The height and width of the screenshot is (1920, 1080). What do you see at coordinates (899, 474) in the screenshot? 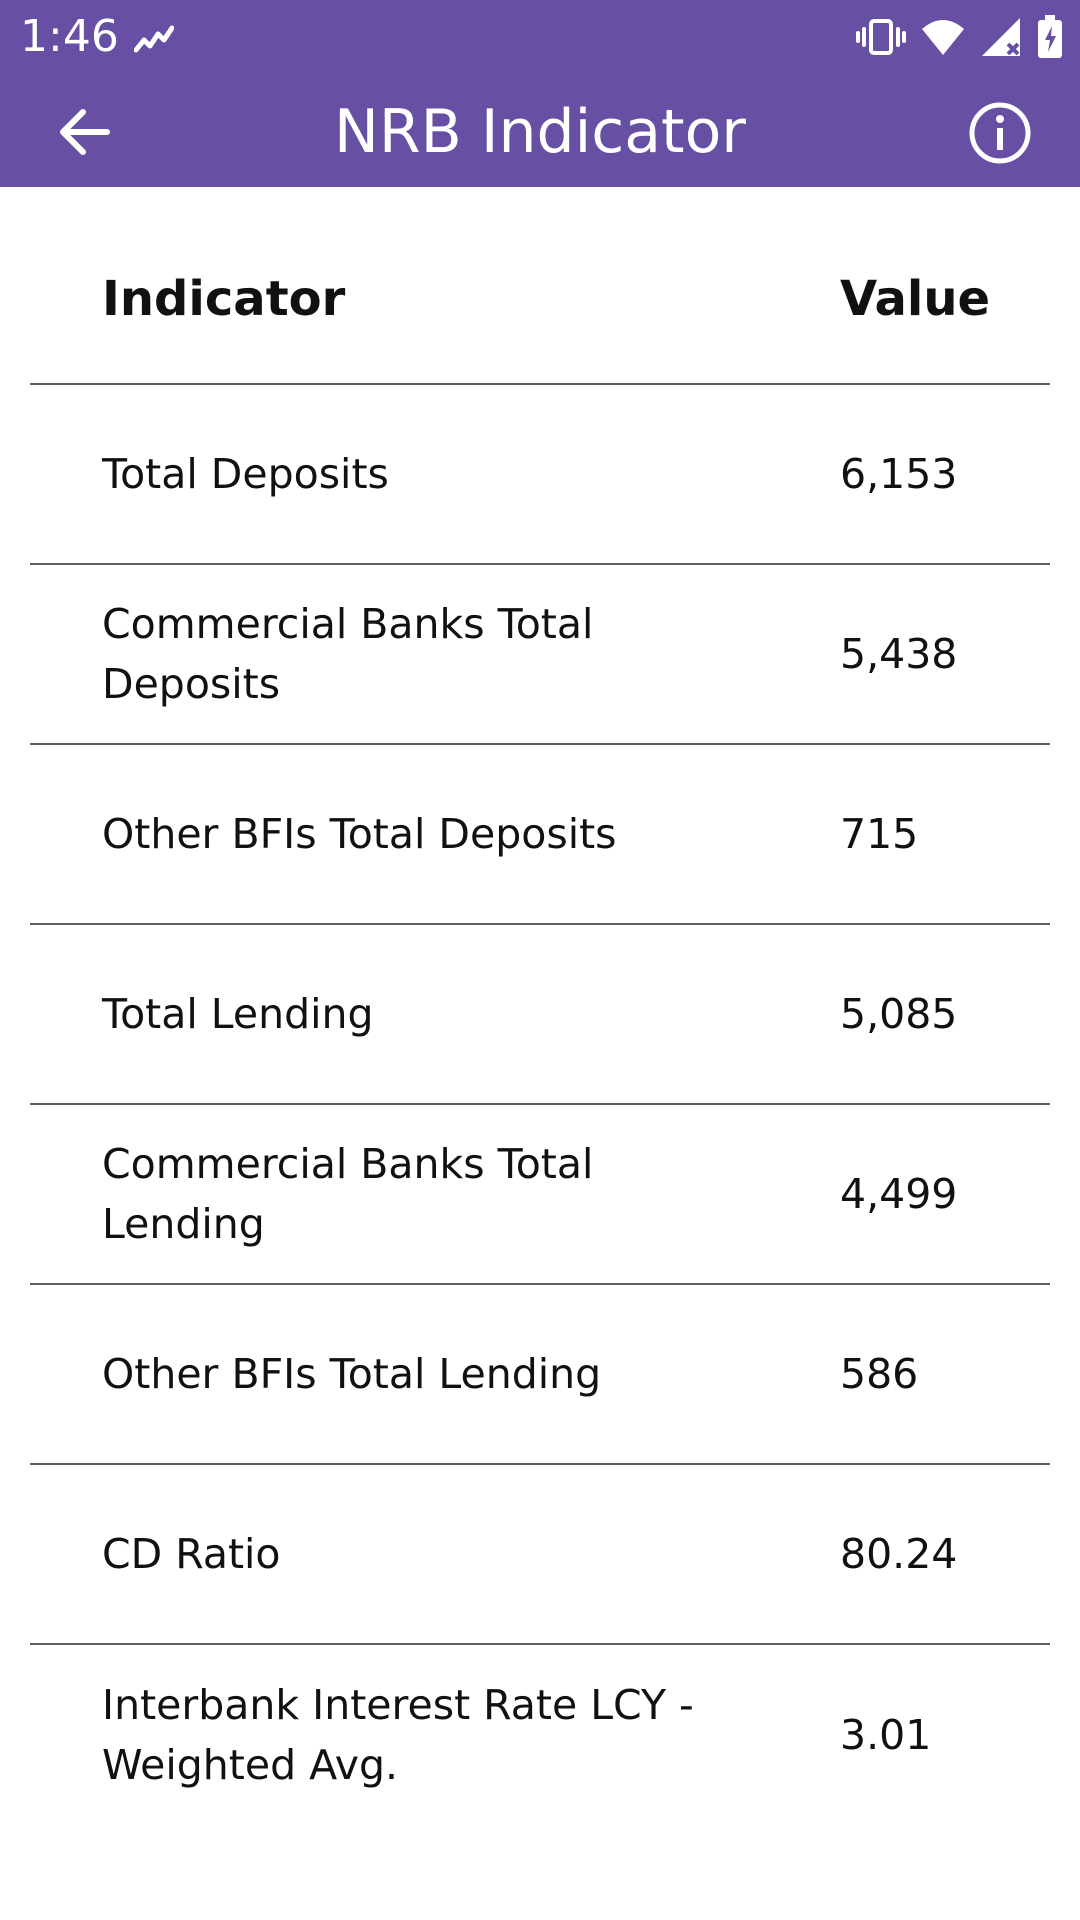
I see `indicator-value: 6,153` at bounding box center [899, 474].